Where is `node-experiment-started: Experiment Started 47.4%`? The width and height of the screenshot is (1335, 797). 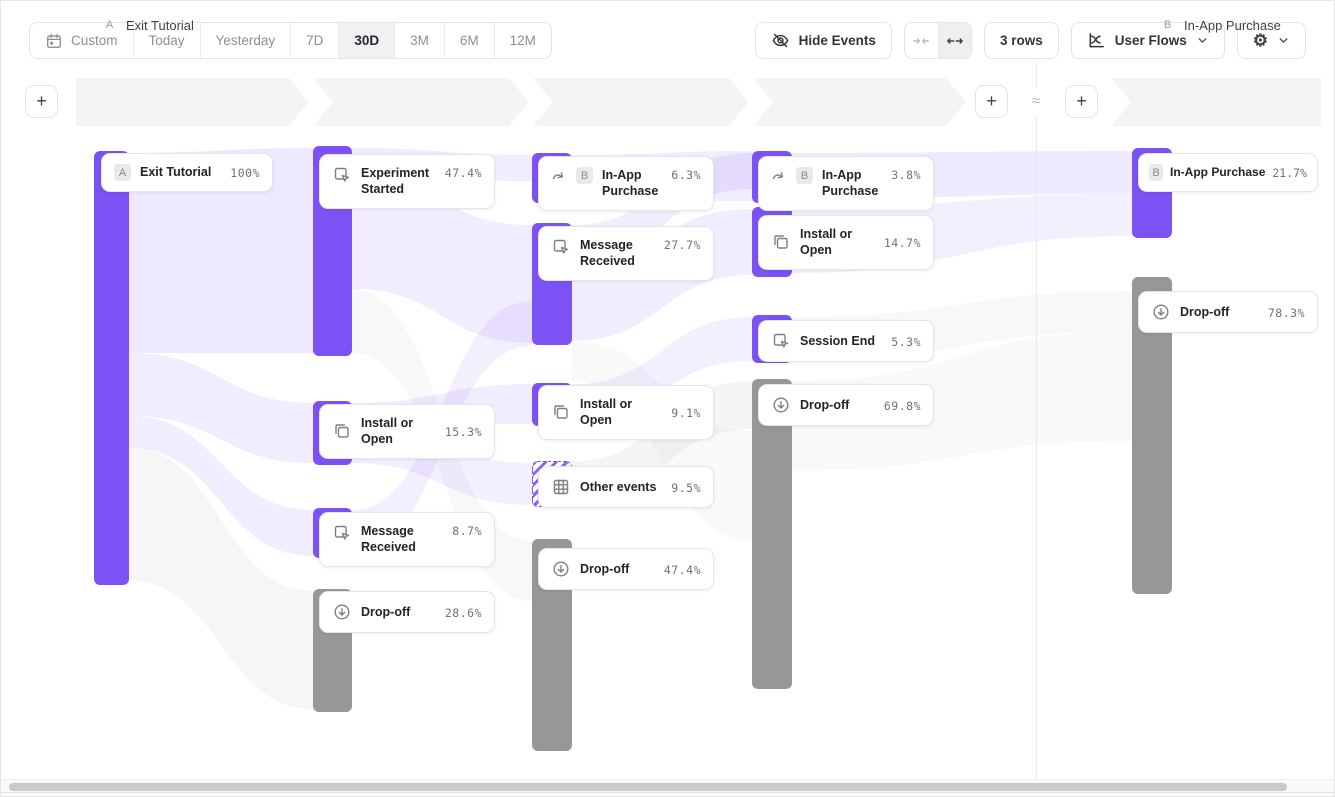
node-experiment-started: Experiment Started 47.4% is located at coordinates (407, 181).